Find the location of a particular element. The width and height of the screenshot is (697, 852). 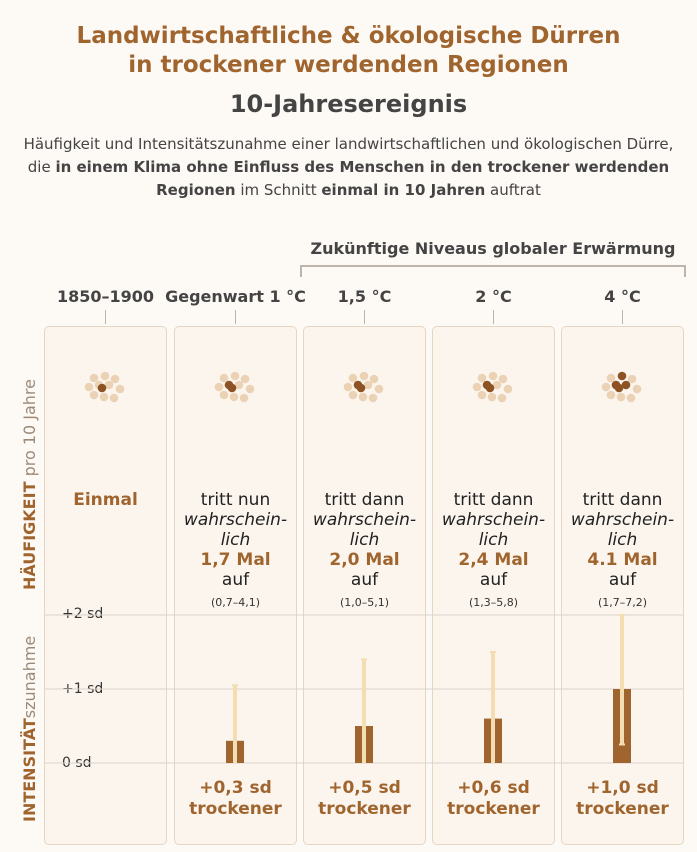

panel-preindustrial is located at coordinates (105, 585).